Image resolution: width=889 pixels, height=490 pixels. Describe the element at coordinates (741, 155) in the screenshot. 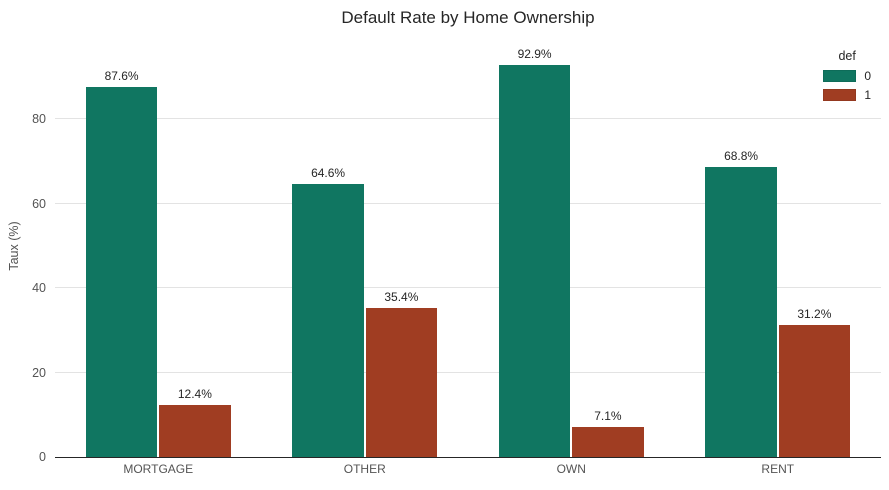

I see `bar-value-label-rent-def0: 68.8%` at that location.